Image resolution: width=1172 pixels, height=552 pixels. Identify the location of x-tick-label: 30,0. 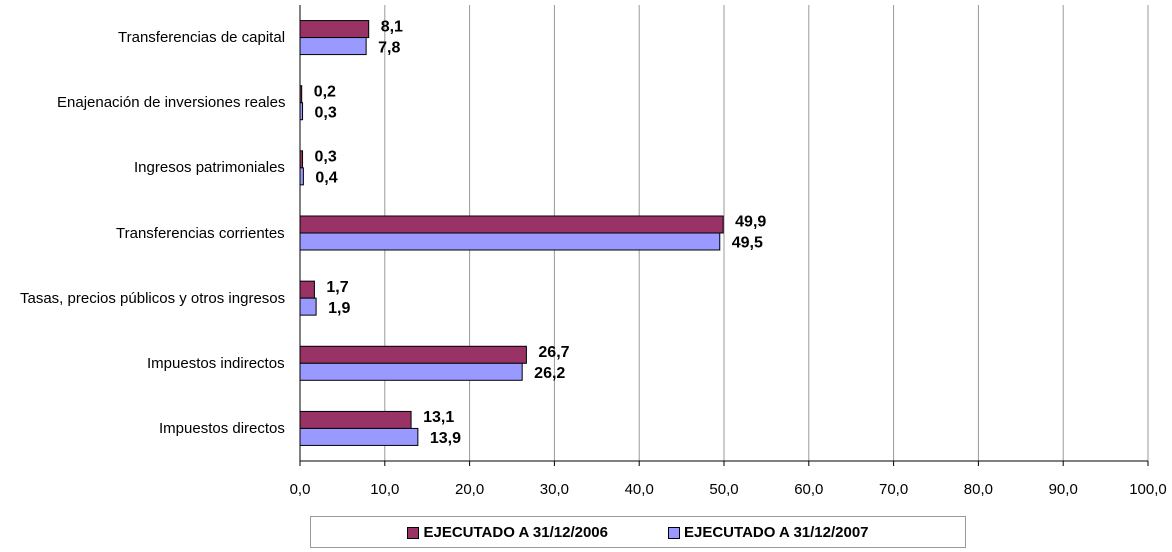
(554, 489).